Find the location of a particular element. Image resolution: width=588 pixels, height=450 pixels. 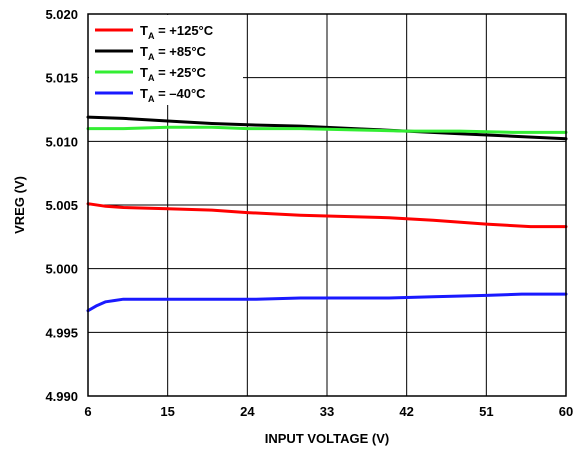

x-tick-label: 60 is located at coordinates (566, 411).